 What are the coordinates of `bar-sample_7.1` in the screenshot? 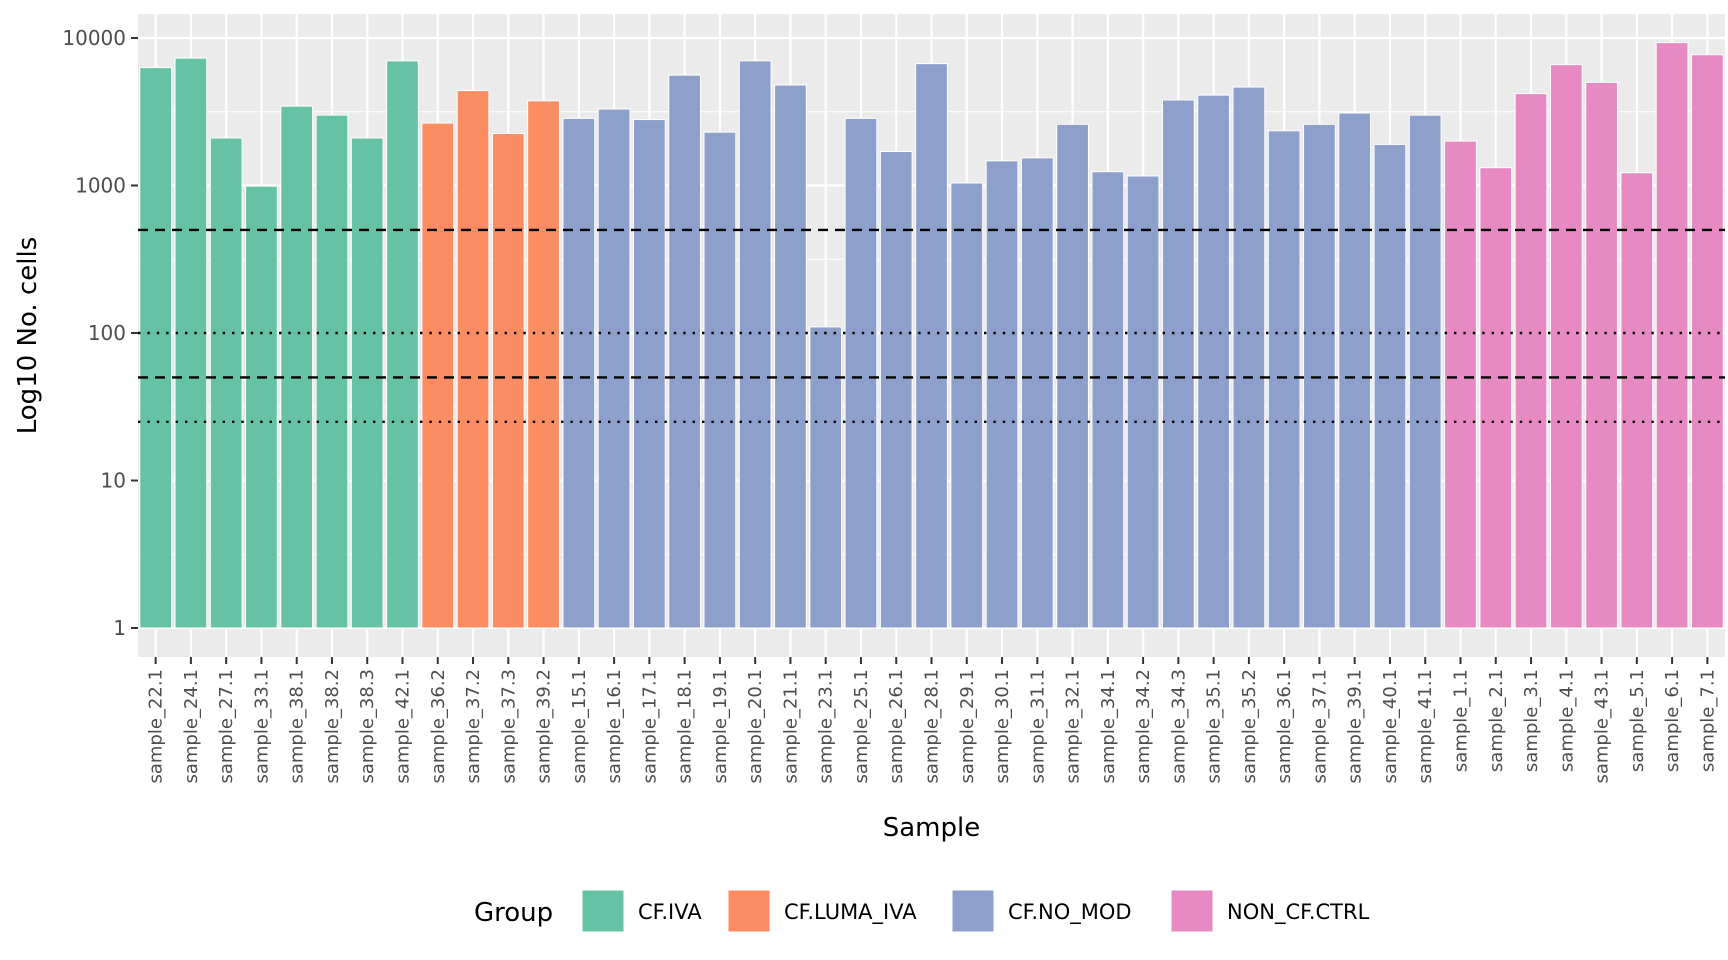 It's located at (1707, 341).